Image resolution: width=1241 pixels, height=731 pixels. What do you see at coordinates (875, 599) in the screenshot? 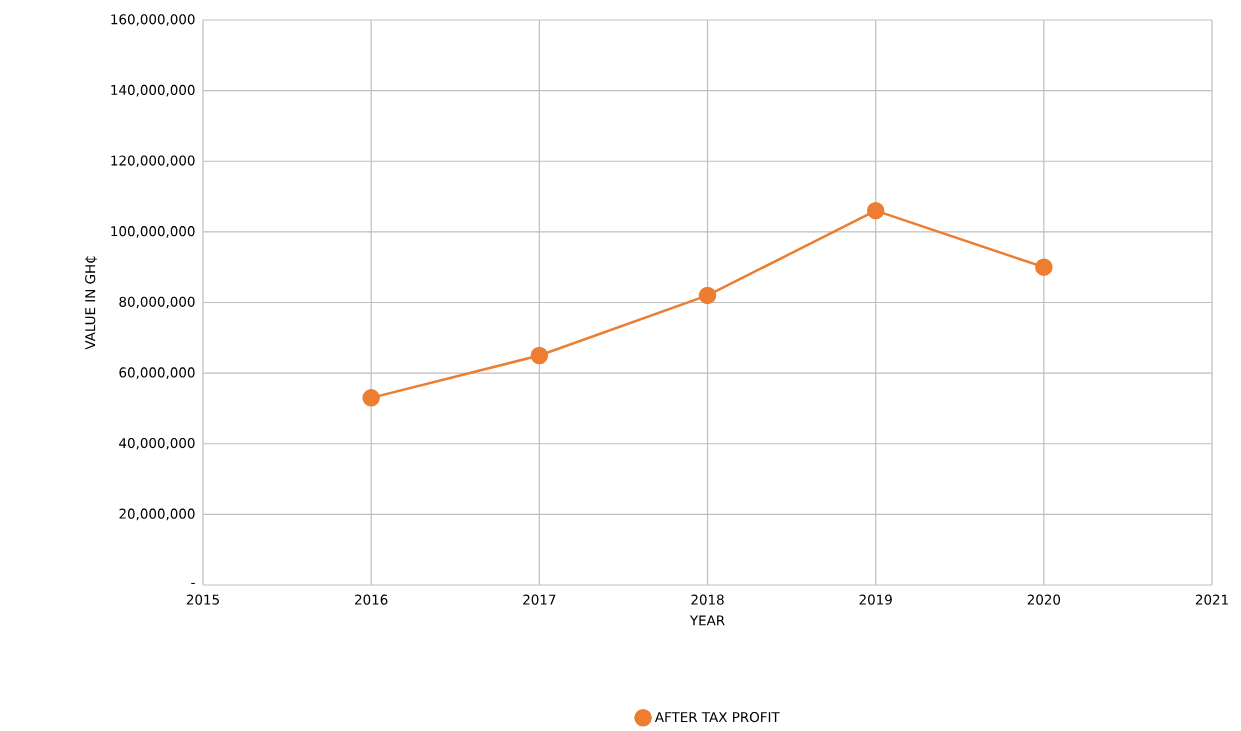
I see `x-tick-label: 2019` at bounding box center [875, 599].